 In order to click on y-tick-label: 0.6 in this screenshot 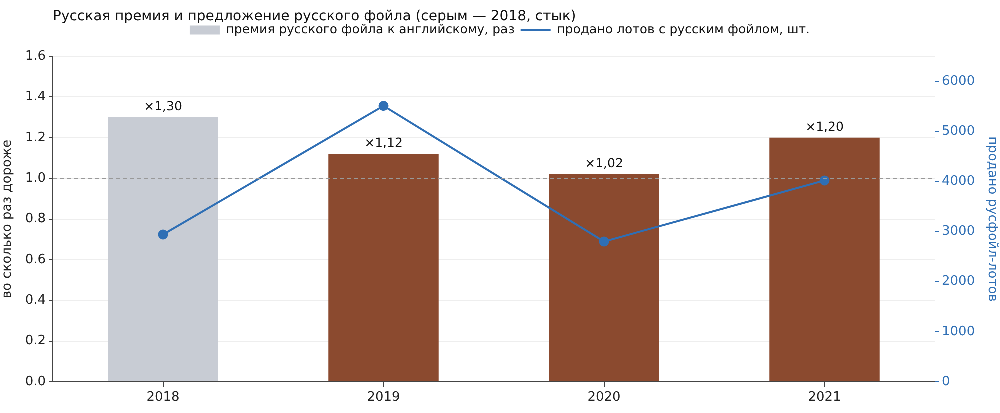, I will do `click(35, 260)`.